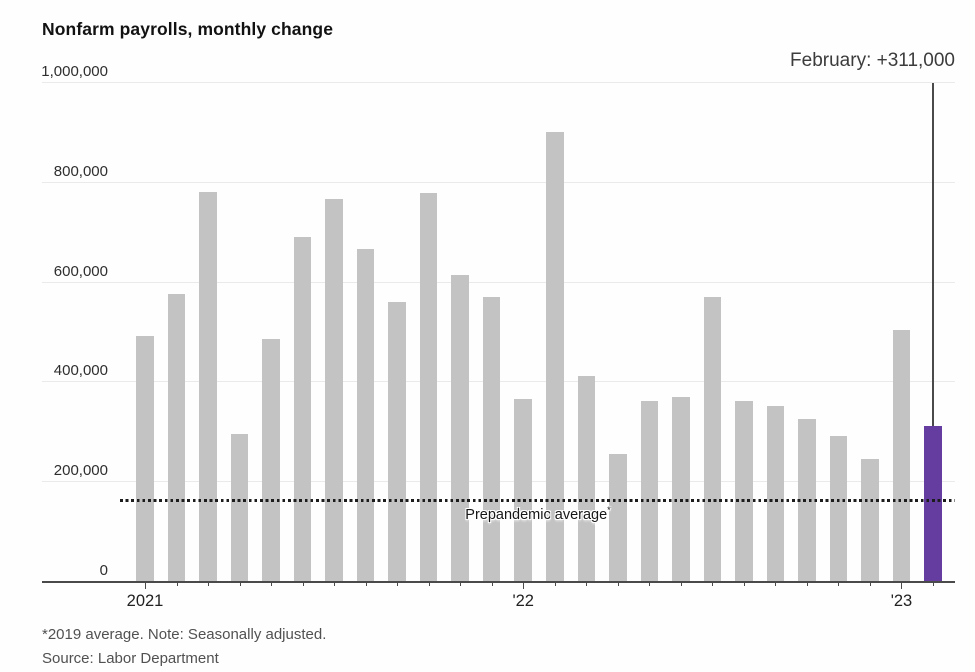 This screenshot has width=975, height=672. What do you see at coordinates (872, 60) in the screenshot?
I see `annotation-label: February: +311,000` at bounding box center [872, 60].